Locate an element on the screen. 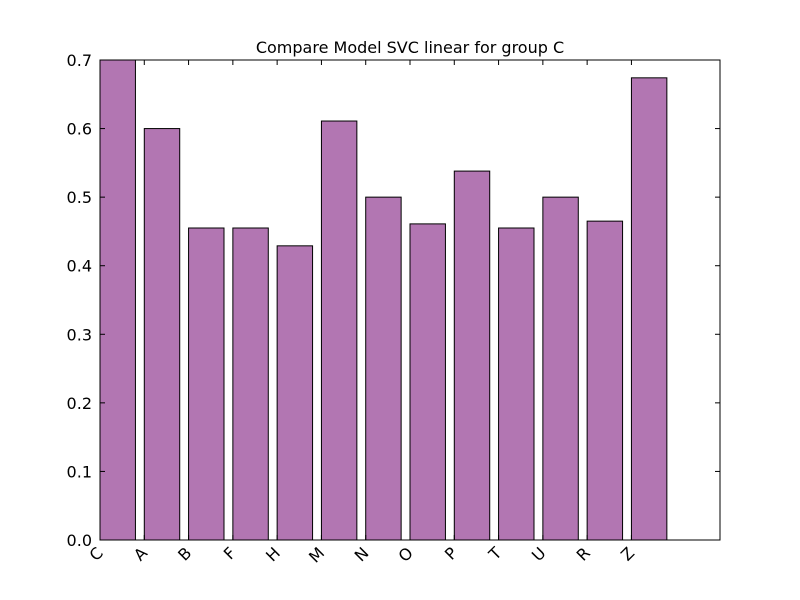 This screenshot has width=800, height=600. bar-Z is located at coordinates (649, 309).